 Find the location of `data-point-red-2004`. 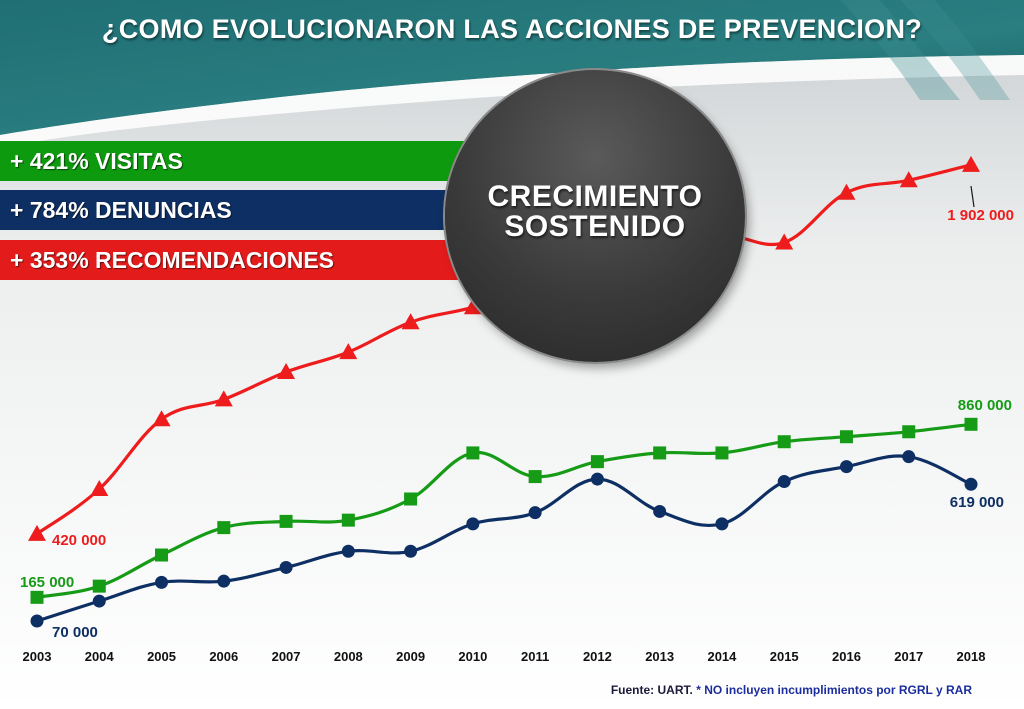

data-point-red-2004 is located at coordinates (99, 488).